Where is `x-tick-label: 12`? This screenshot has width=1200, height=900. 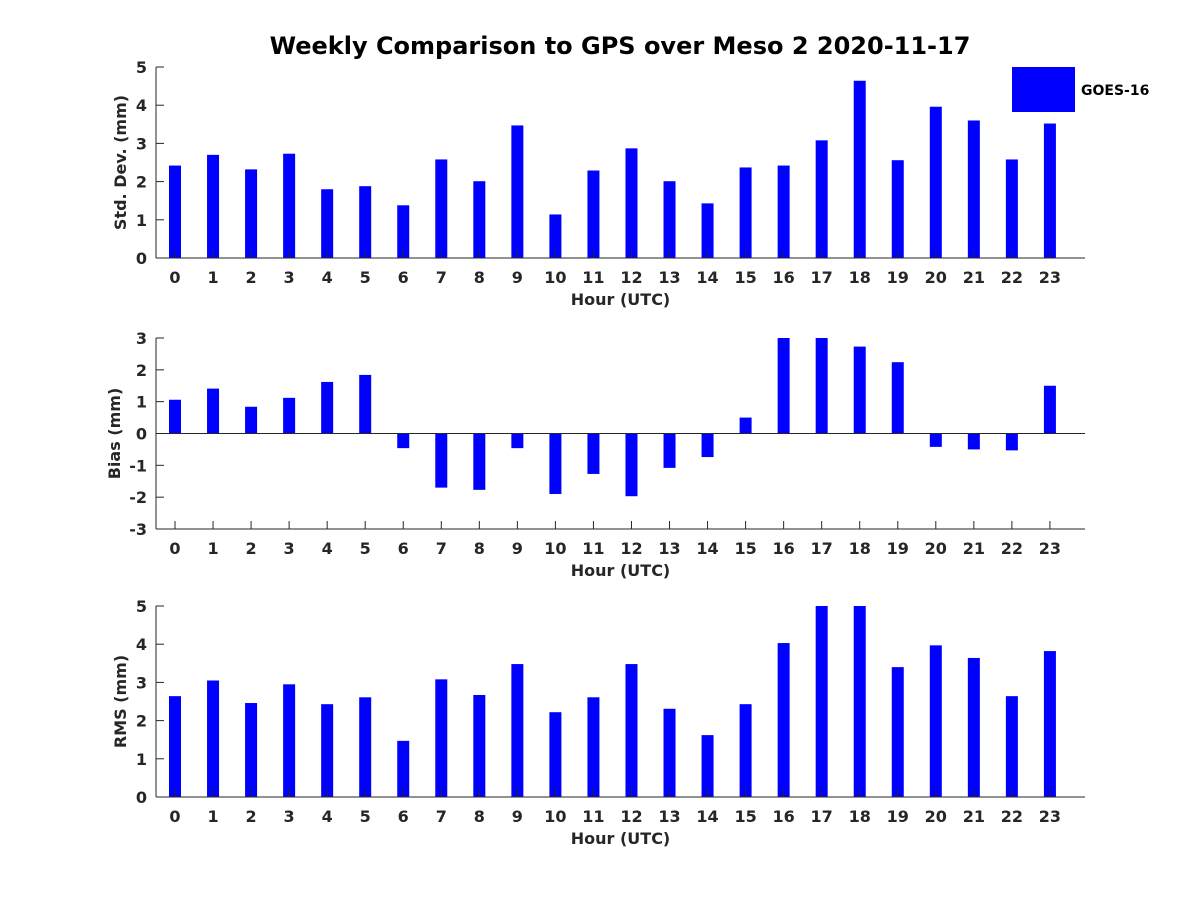
x-tick-label: 12 is located at coordinates (631, 816).